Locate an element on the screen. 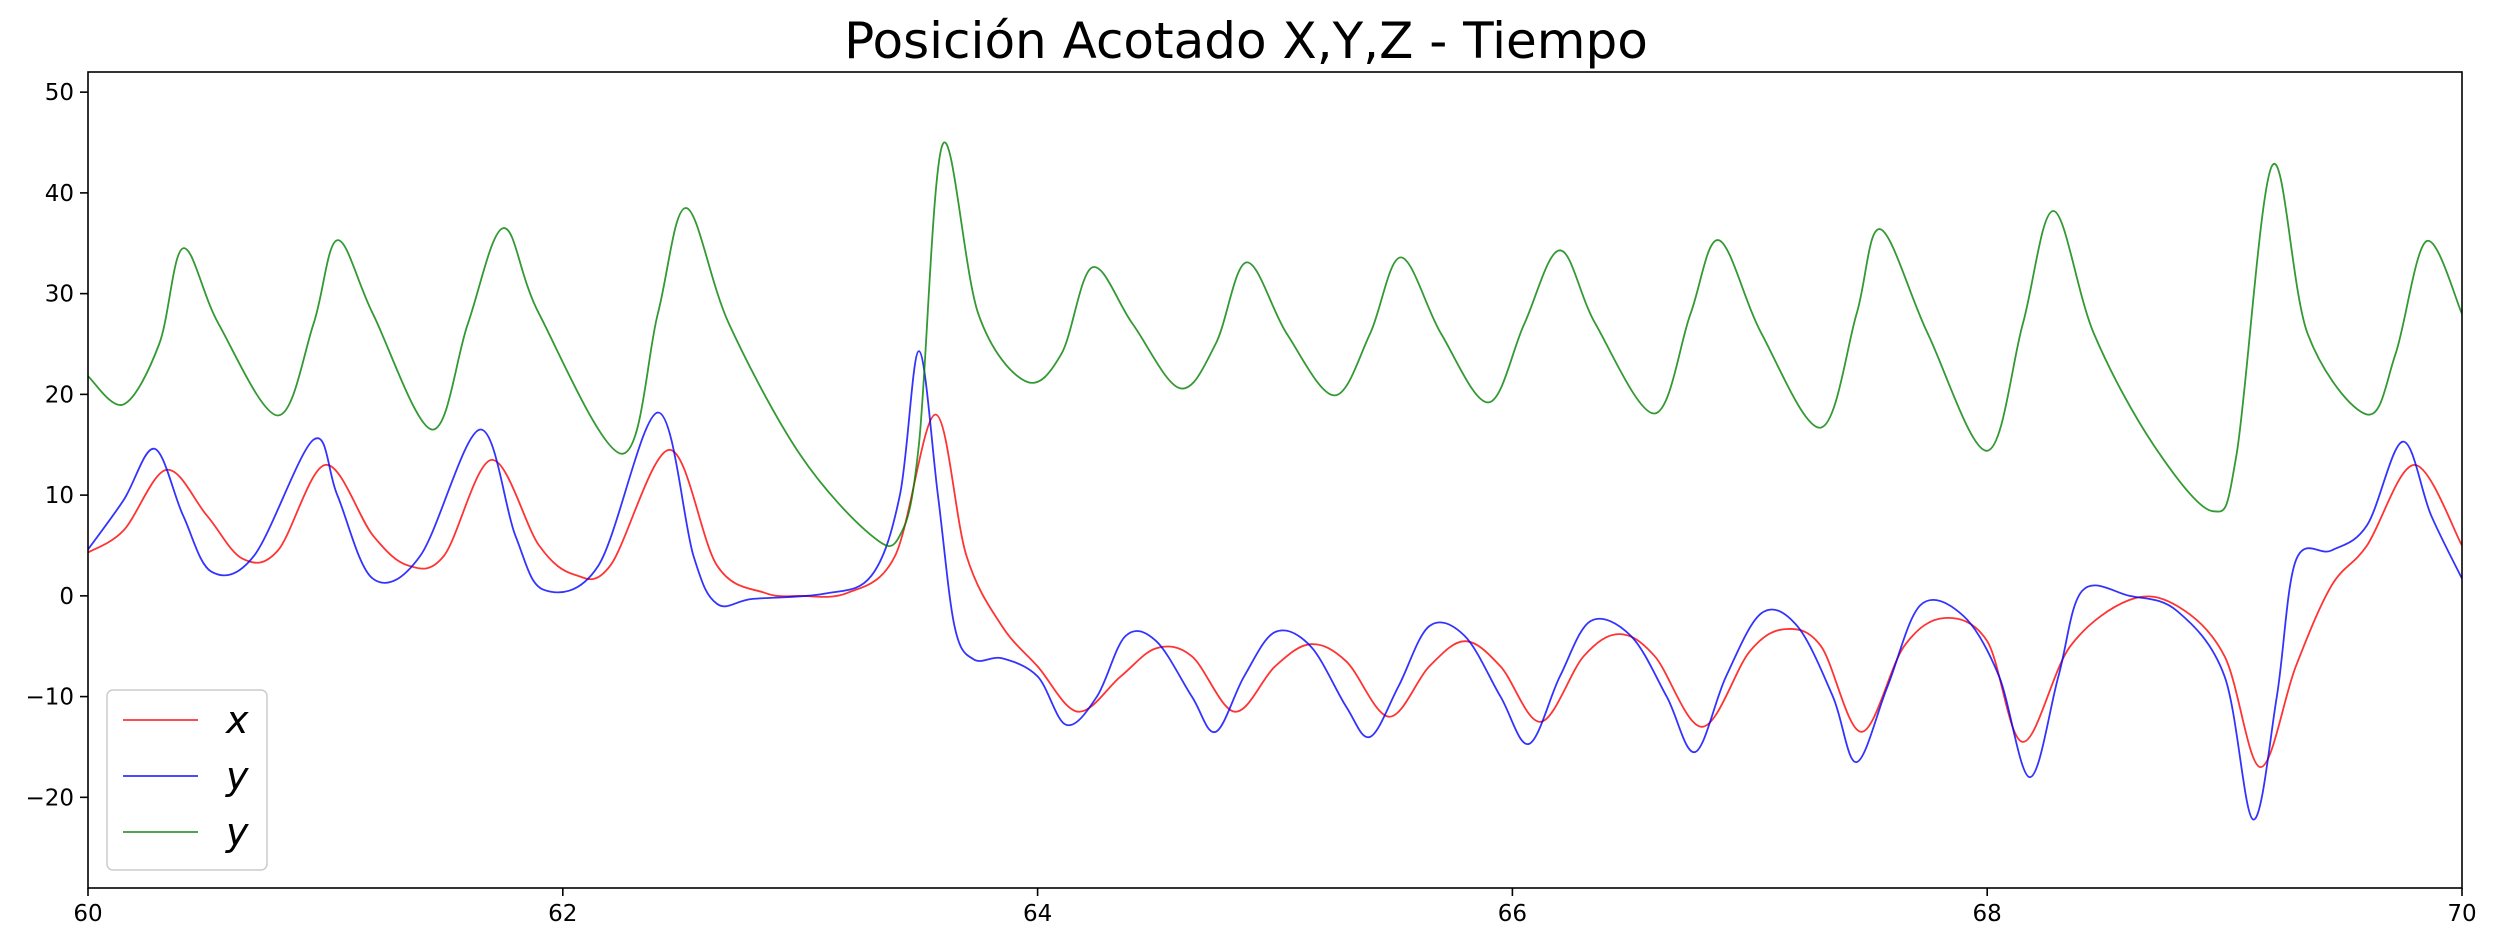 Image resolution: width=2493 pixels, height=947 pixels. x-tick-label: 68 is located at coordinates (1987, 914).